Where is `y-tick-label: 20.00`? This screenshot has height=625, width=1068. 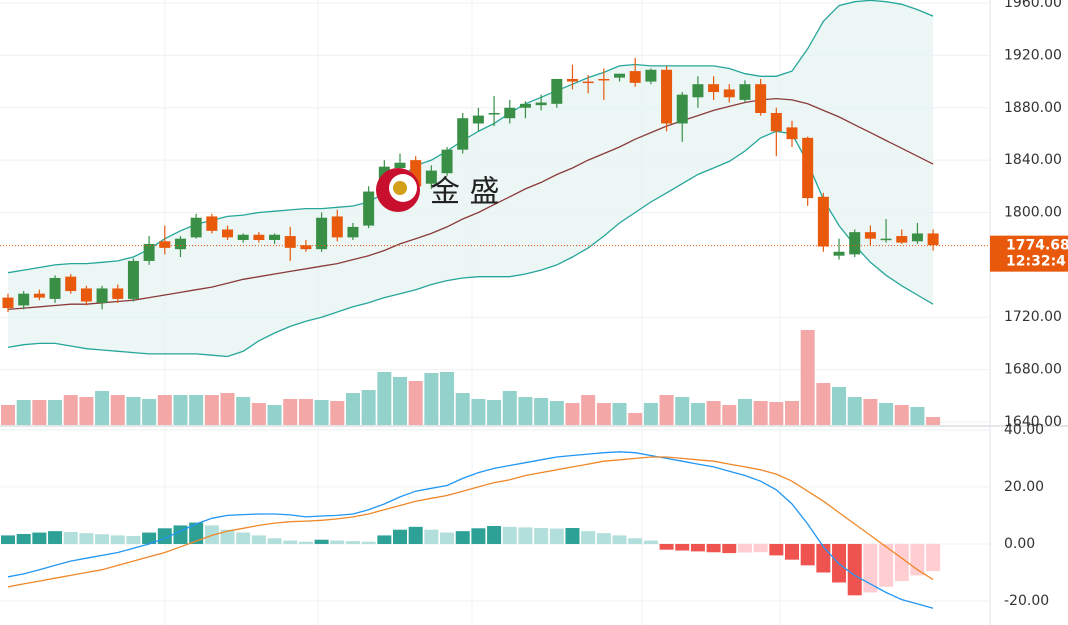 y-tick-label: 20.00 is located at coordinates (1024, 487).